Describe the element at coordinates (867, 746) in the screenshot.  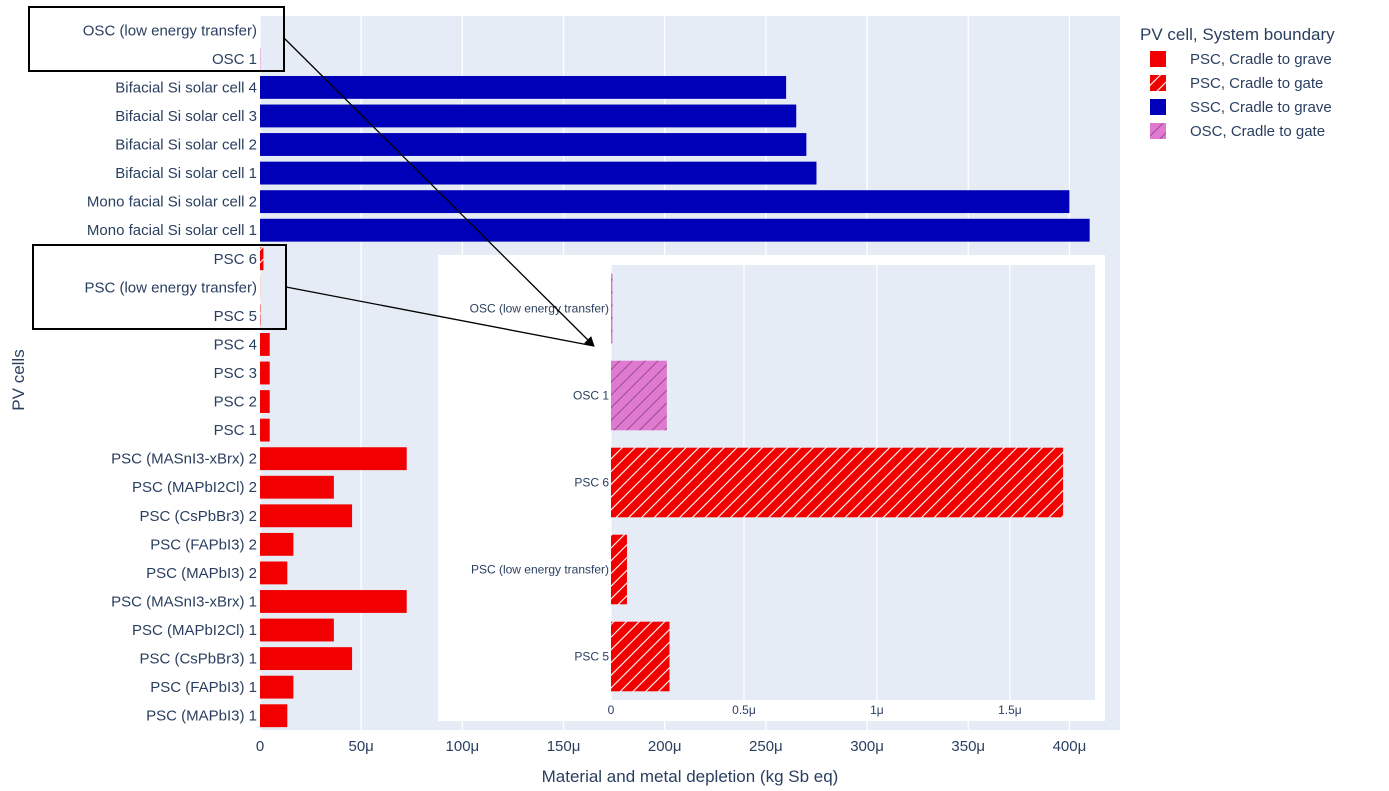
I see `x-tick-label: 300μ` at that location.